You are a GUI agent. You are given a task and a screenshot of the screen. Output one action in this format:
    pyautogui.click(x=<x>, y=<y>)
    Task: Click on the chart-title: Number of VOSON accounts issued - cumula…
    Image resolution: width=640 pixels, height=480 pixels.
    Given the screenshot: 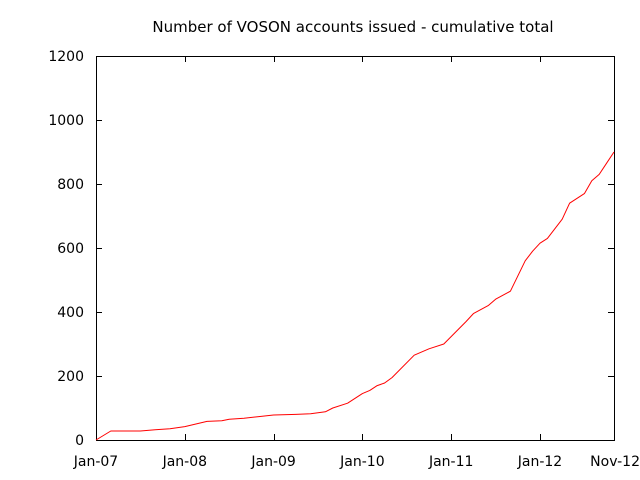 What is the action you would take?
    pyautogui.click(x=352, y=27)
    